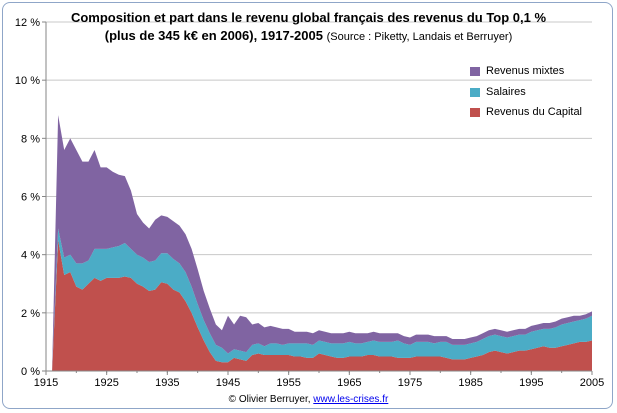  Describe the element at coordinates (531, 383) in the screenshot. I see `x-tick-label: 1995` at that location.